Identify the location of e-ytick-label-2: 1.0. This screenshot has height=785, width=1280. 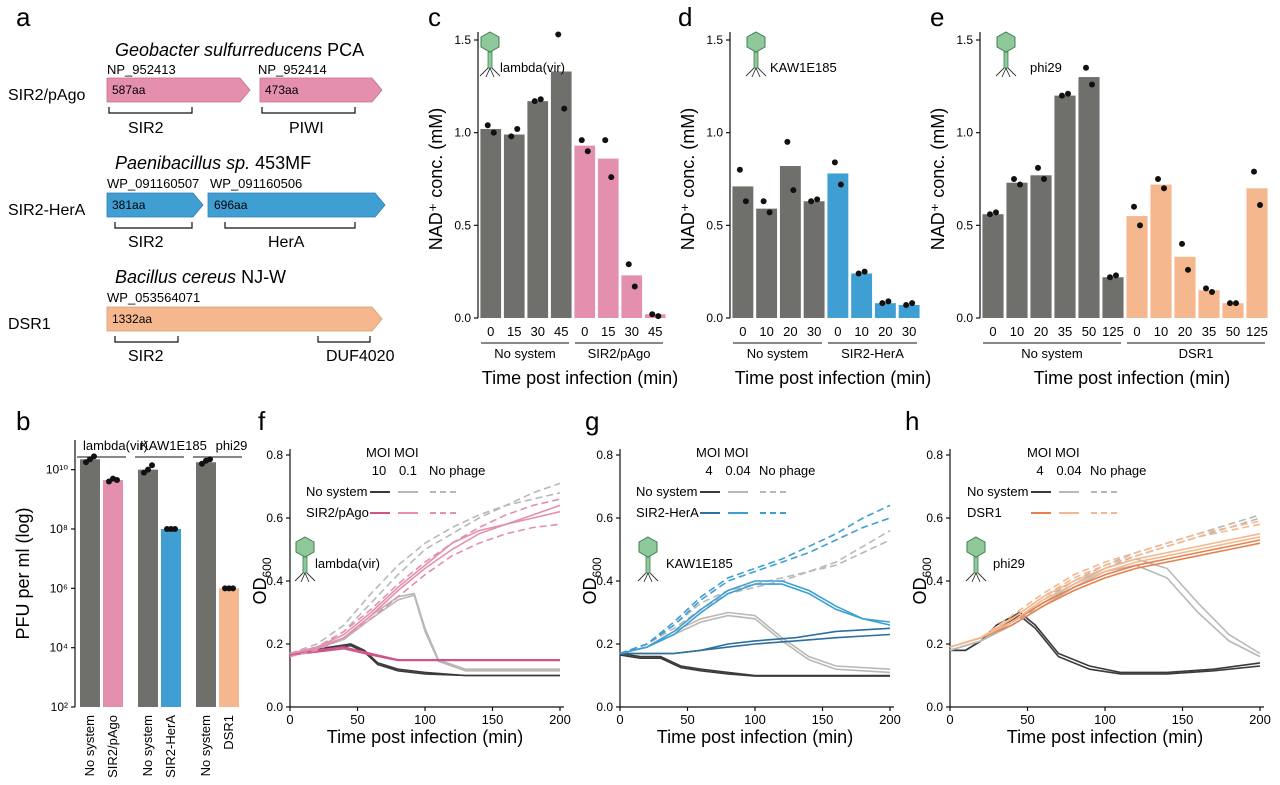
(964, 133).